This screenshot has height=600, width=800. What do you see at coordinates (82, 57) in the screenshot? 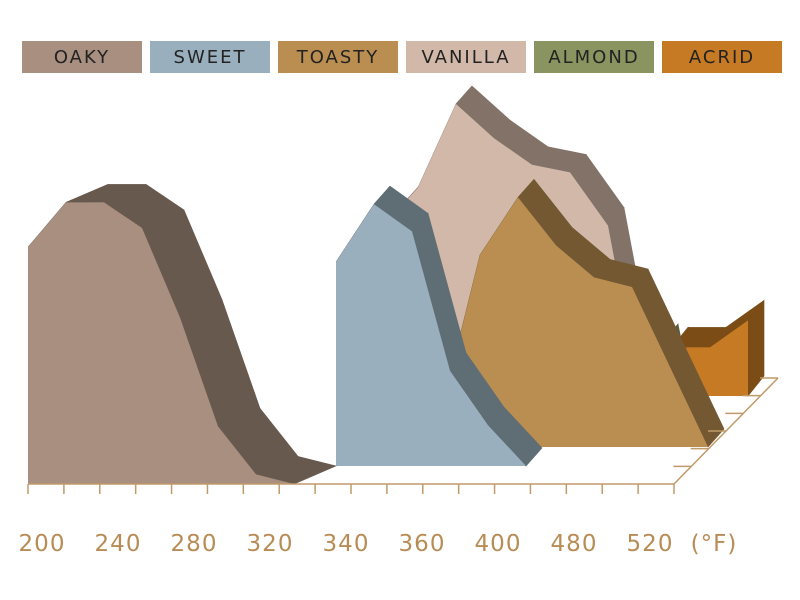
I see `legend-item-oaky: OAKY` at bounding box center [82, 57].